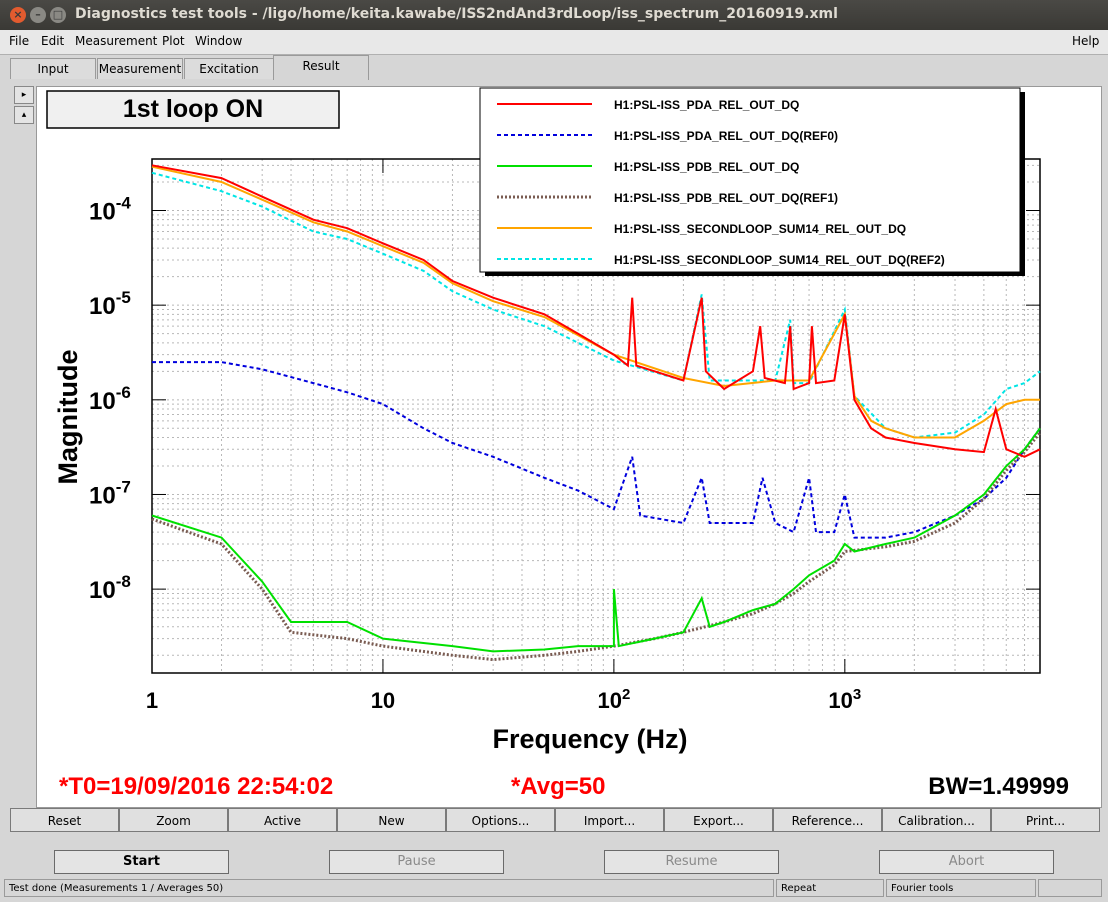  I want to click on close-window-button: ×, so click(18, 15).